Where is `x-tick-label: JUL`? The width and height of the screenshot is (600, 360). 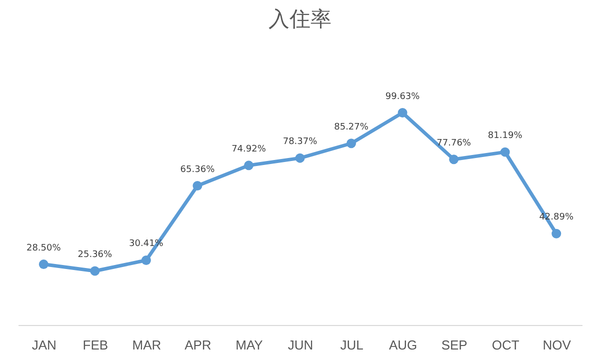
x-tick-label: JUL is located at coordinates (352, 345).